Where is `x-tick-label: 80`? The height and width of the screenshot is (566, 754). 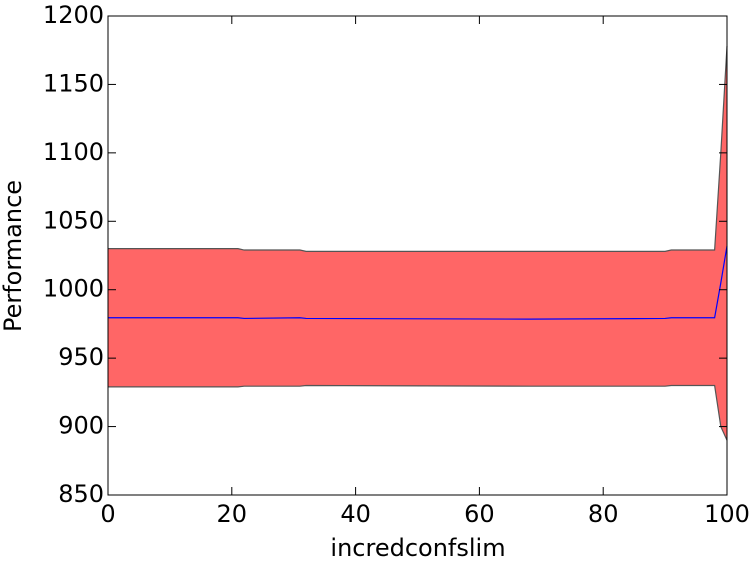
x-tick-label: 80 is located at coordinates (603, 514).